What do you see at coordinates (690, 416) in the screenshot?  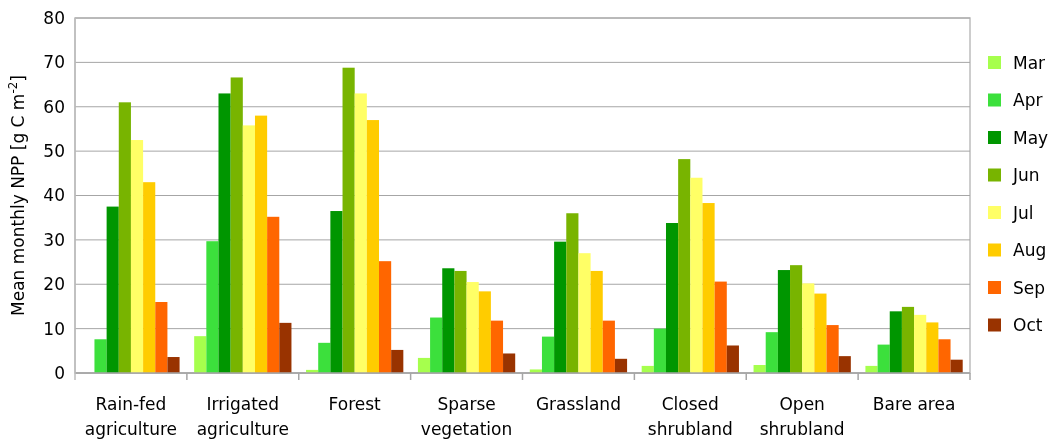 I see `x-tick-label: Closed shrubland` at bounding box center [690, 416].